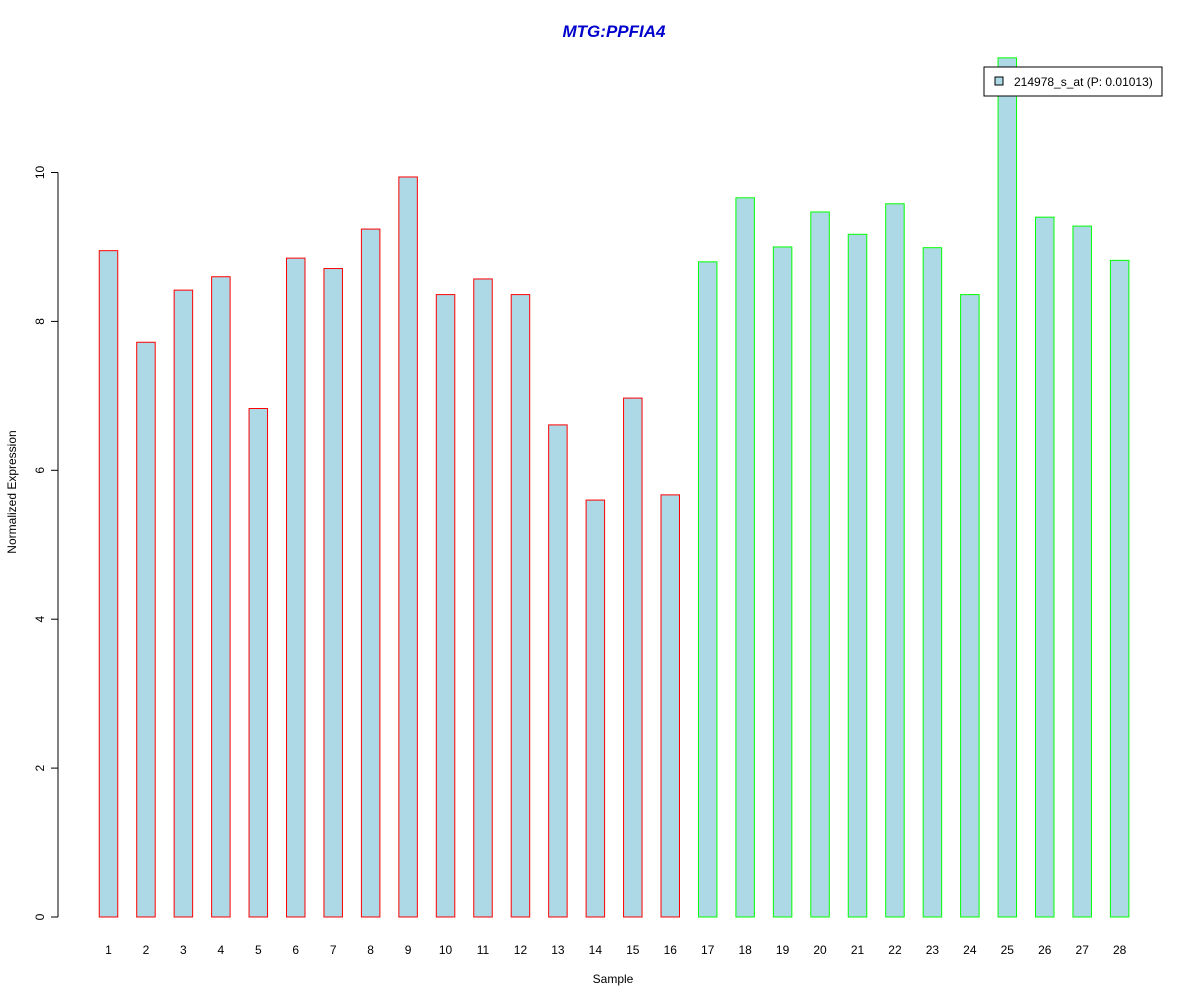 Image resolution: width=1200 pixels, height=1000 pixels. I want to click on x-tick-label: 25, so click(1008, 950).